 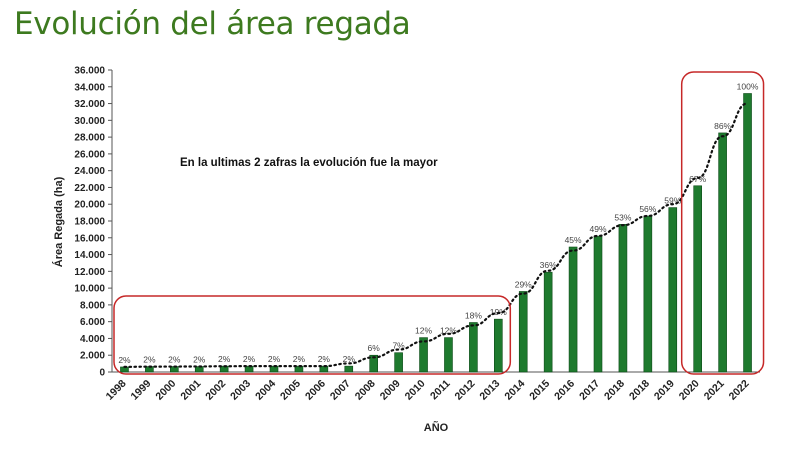 What do you see at coordinates (440, 390) in the screenshot?
I see `x-tick-label: 2011` at bounding box center [440, 390].